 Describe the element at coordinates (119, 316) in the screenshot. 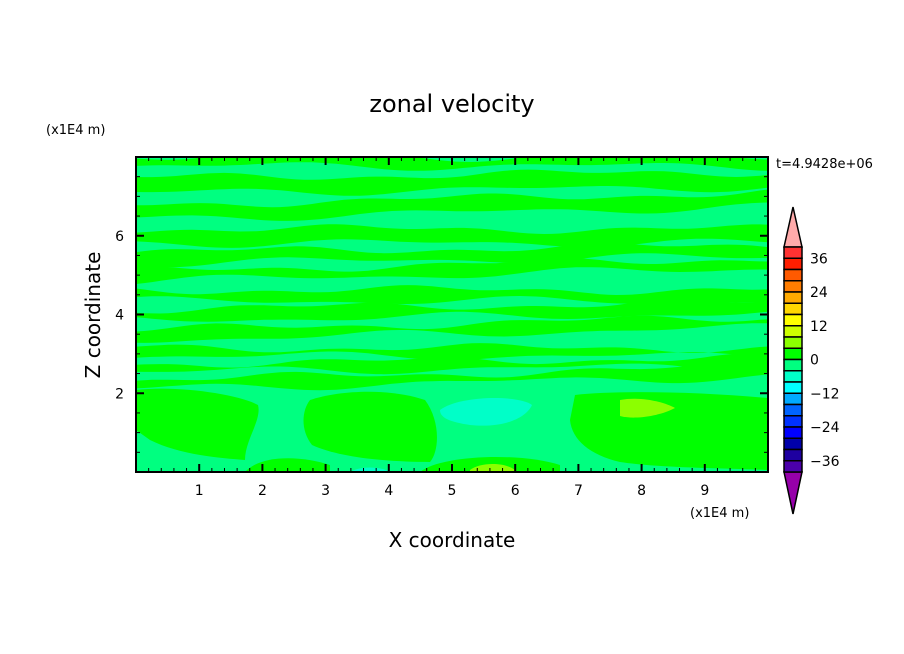

I see `y-tick-label: 4` at that location.